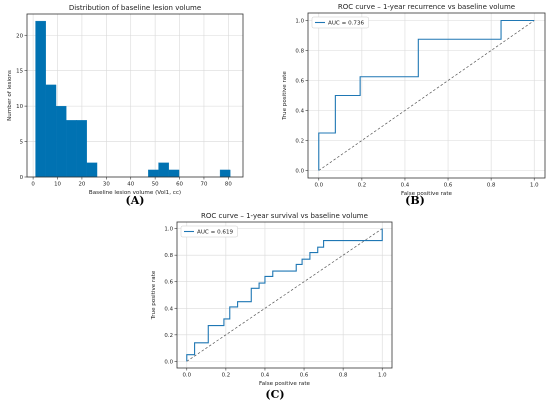  Describe the element at coordinates (81, 185) in the screenshot. I see `x-tick-label: 20` at that location.